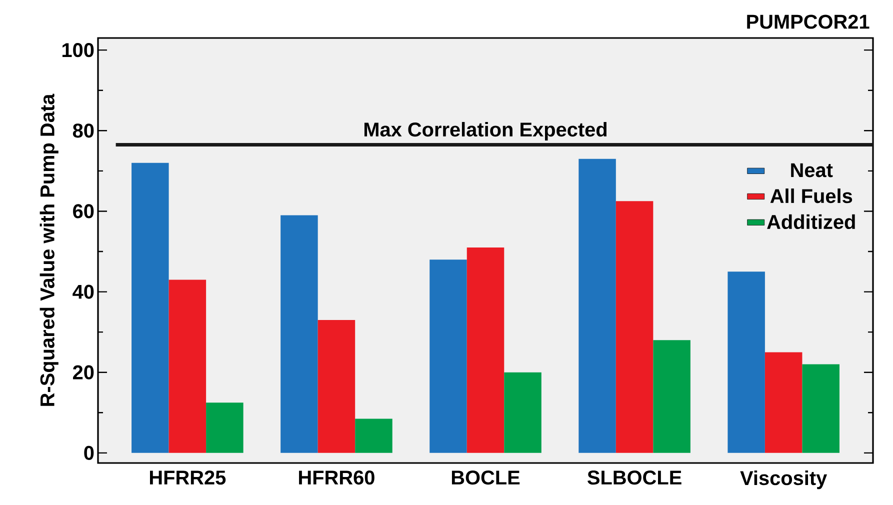 The width and height of the screenshot is (893, 505). Describe the element at coordinates (83, 291) in the screenshot. I see `y-tick-label: 40` at that location.